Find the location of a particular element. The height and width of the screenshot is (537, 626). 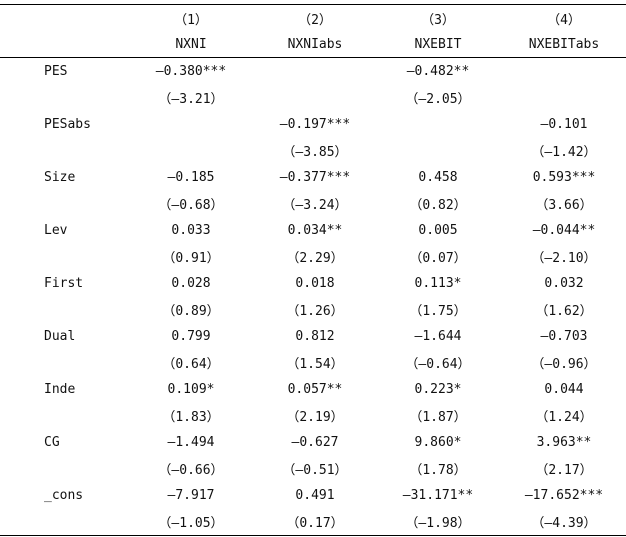

t-stat-row: （–3.85） （–1.42） is located at coordinates (313, 151).